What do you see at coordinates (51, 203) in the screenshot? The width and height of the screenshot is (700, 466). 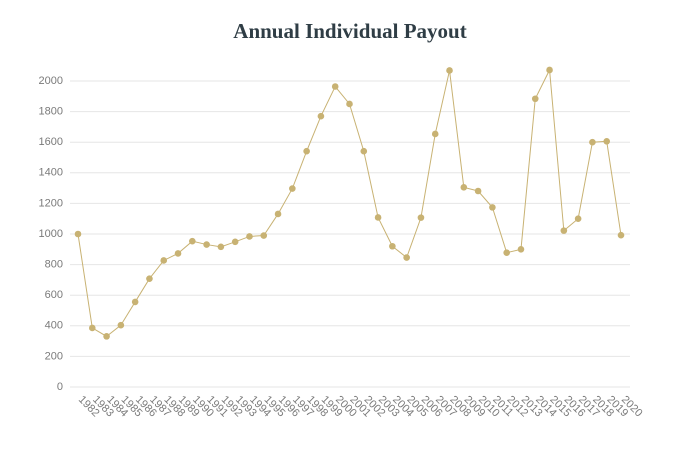 I see `y-tick-label: 1200` at bounding box center [51, 203].